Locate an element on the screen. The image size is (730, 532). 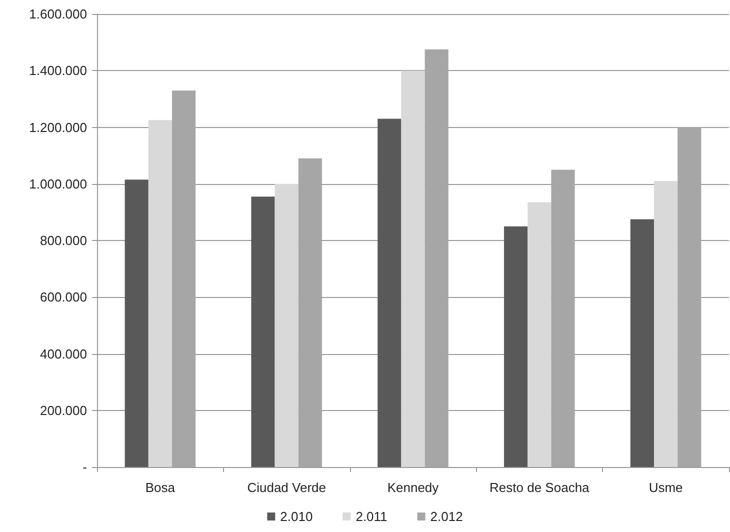
x-tick-label: Resto de Soacha is located at coordinates (540, 487).